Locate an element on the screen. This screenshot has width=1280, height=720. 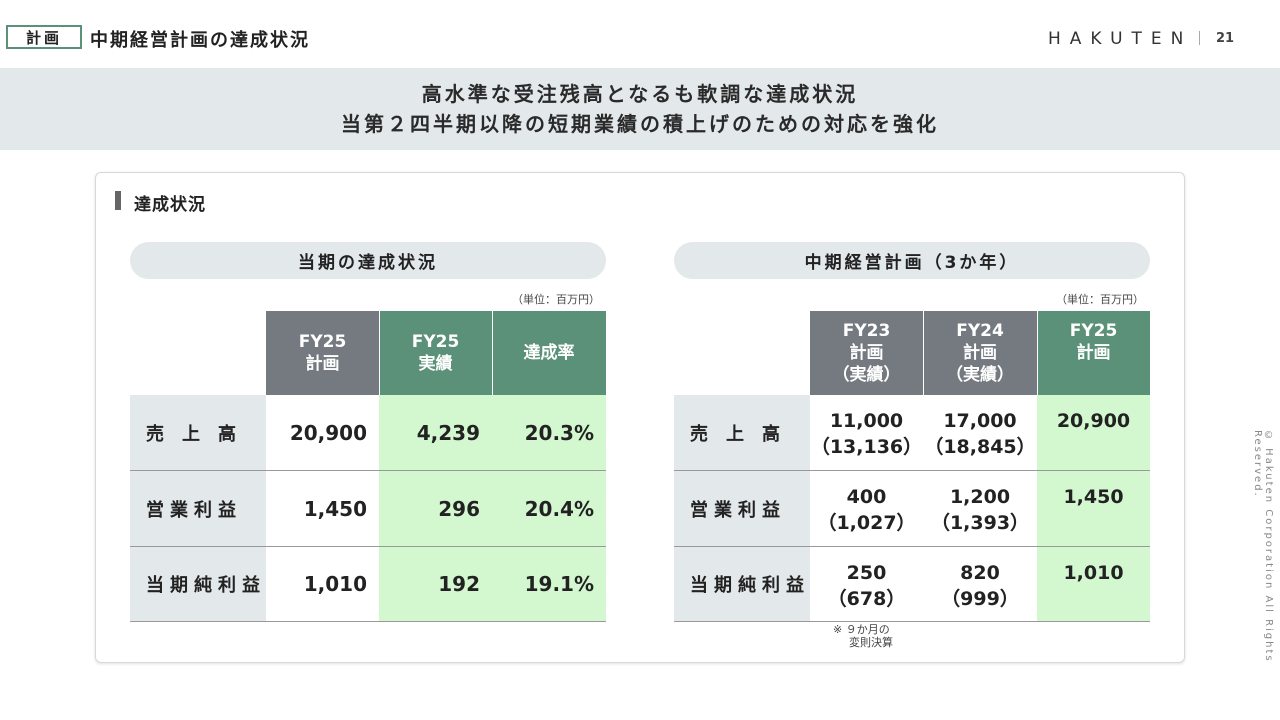
cell-fy24: 17,000 （18,845） is located at coordinates (980, 432).